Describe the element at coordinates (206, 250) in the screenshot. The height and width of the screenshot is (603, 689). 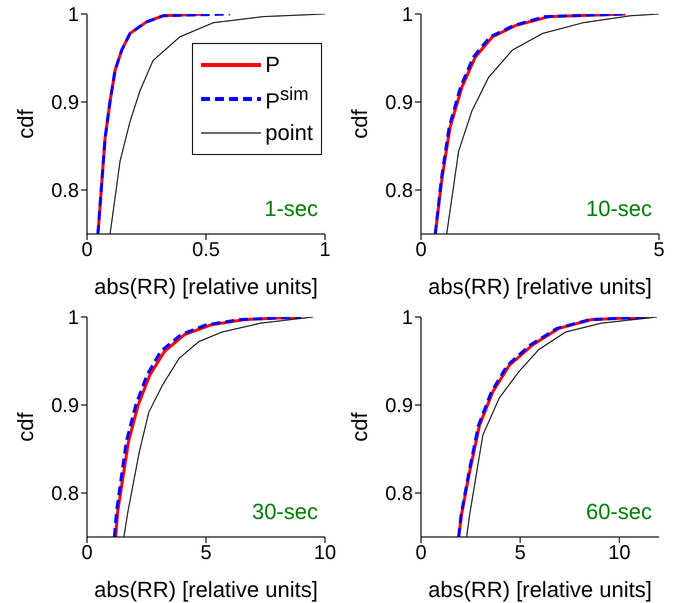
I see `x-tick-label: 0.5` at that location.